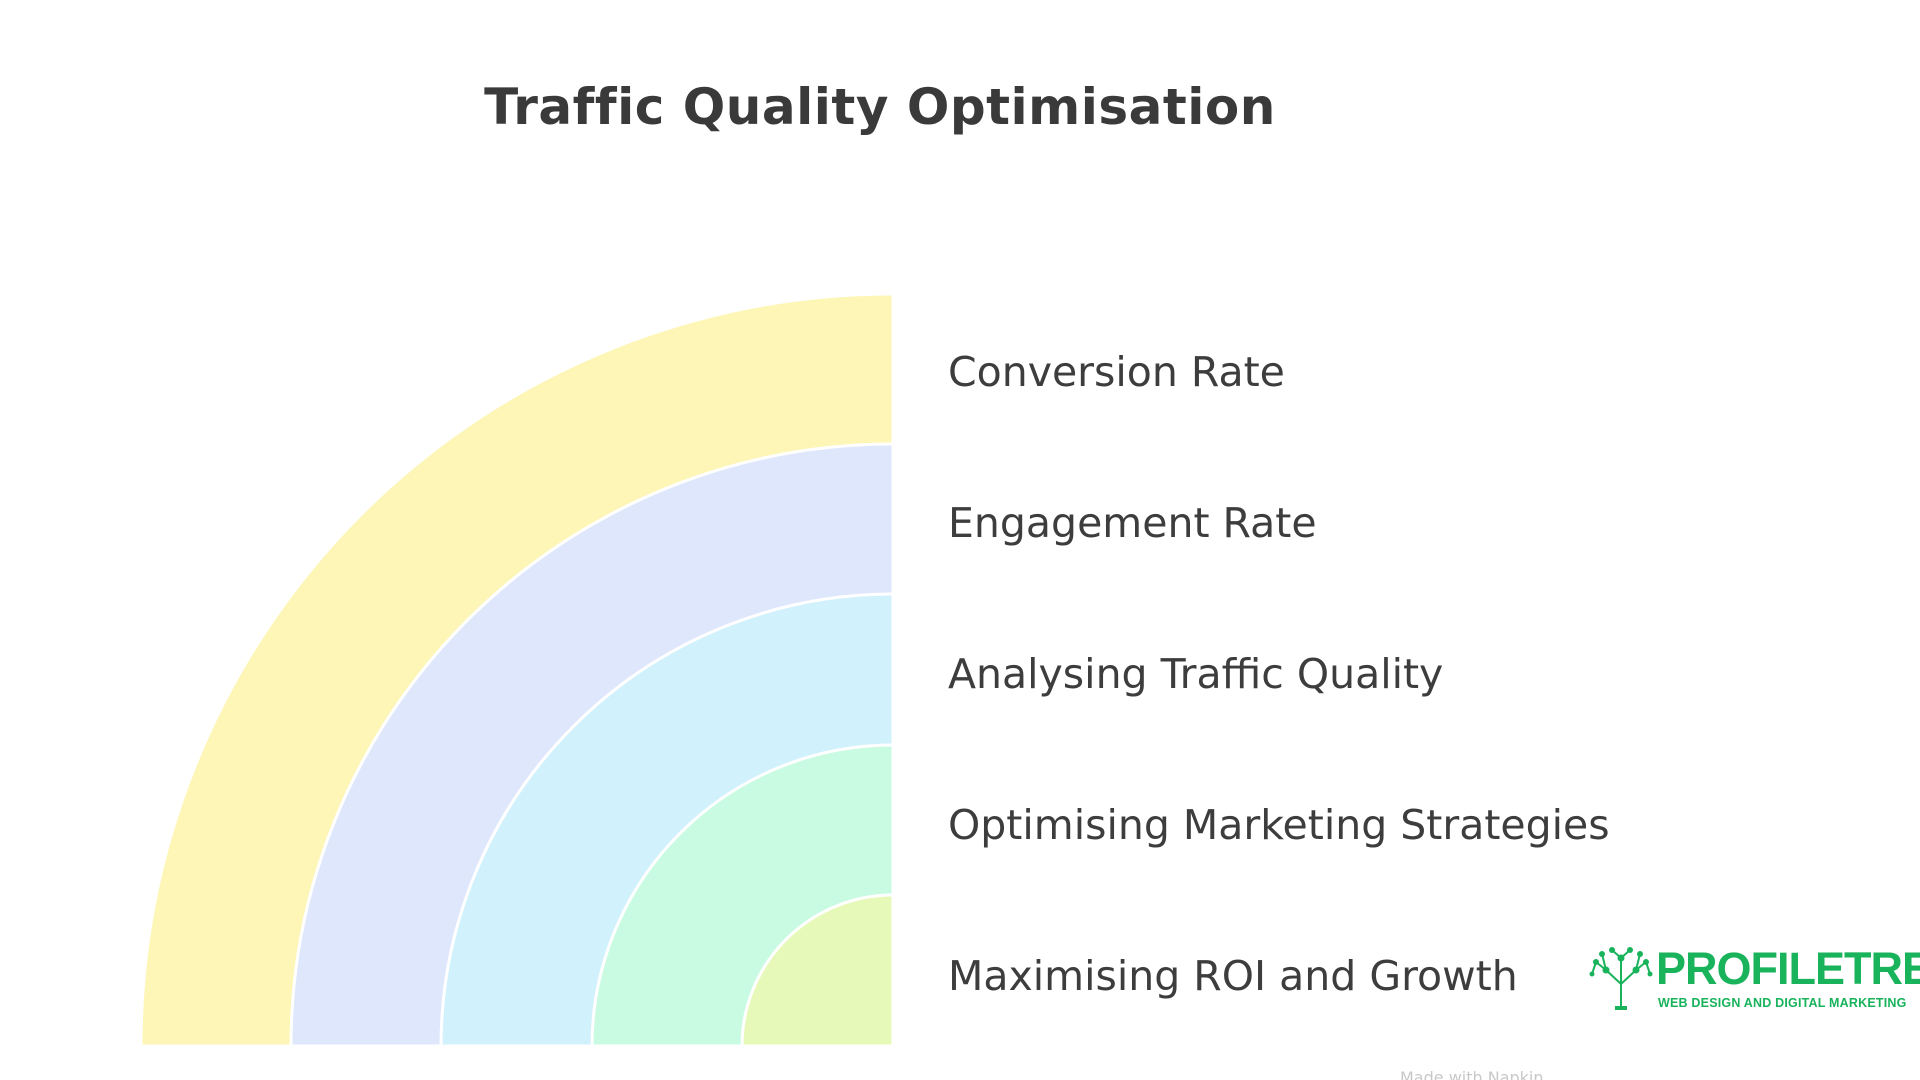 The image size is (1920, 1080). Describe the element at coordinates (1788, 968) in the screenshot. I see `logo-brand-name: PROFILETREE` at that location.